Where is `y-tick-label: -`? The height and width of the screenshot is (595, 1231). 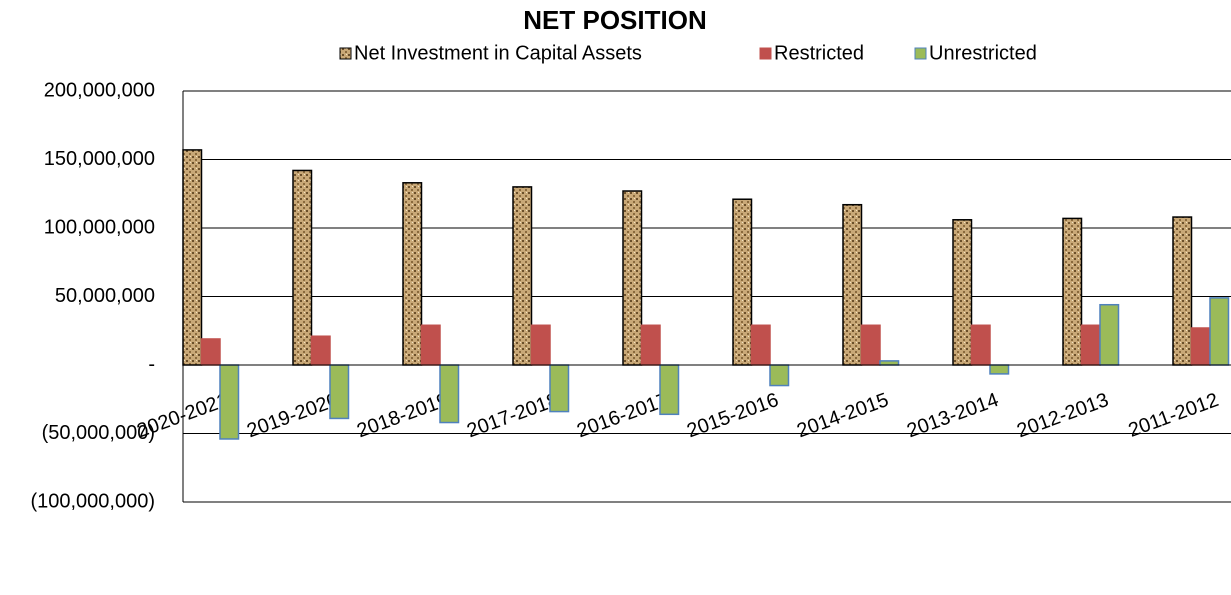 y-tick-label: - is located at coordinates (151, 364).